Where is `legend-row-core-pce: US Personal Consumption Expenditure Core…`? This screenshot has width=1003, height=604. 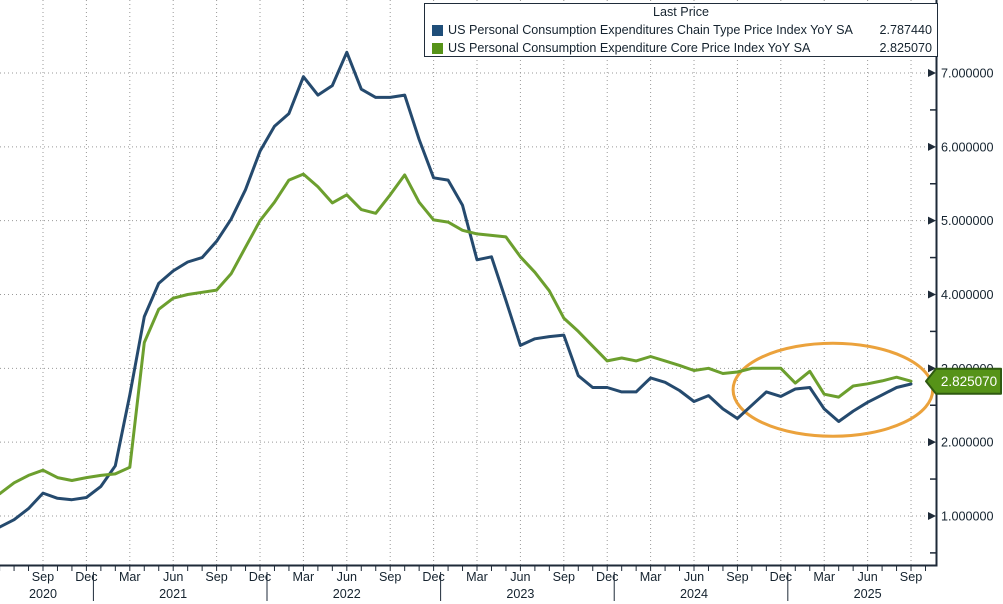
legend-row-core-pce: US Personal Consumption Expenditure Core… is located at coordinates (681, 48).